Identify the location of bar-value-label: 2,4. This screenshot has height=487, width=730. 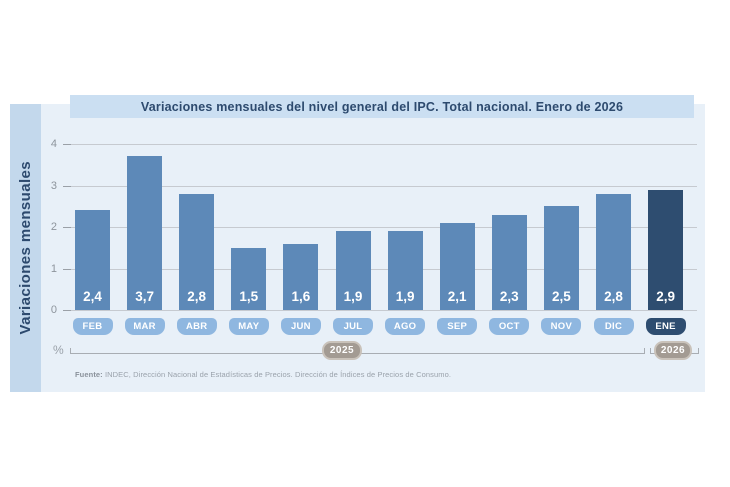
(92, 296).